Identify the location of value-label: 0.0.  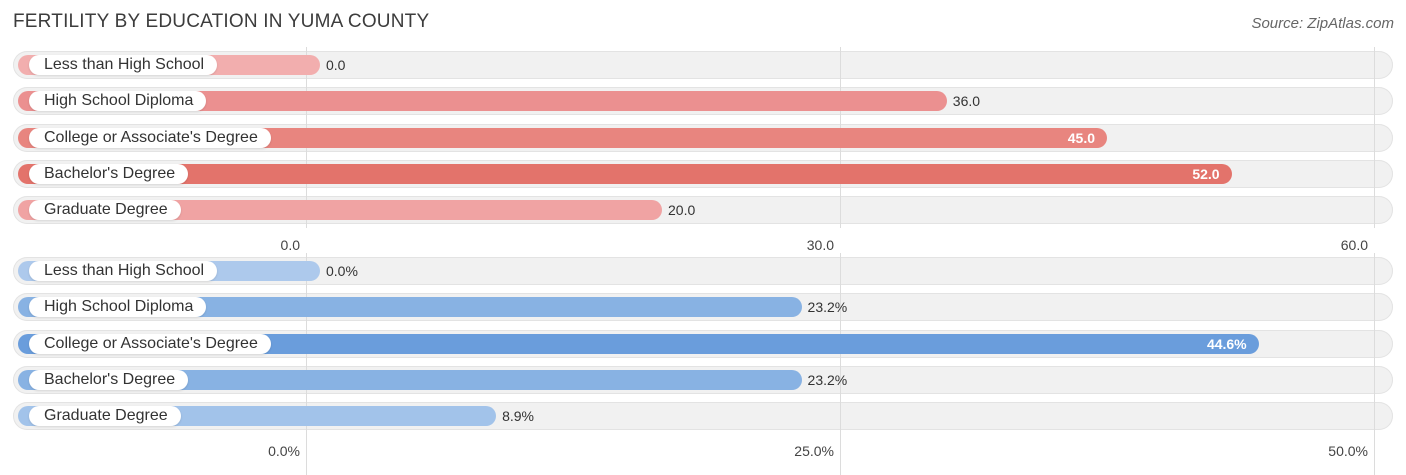
(336, 65).